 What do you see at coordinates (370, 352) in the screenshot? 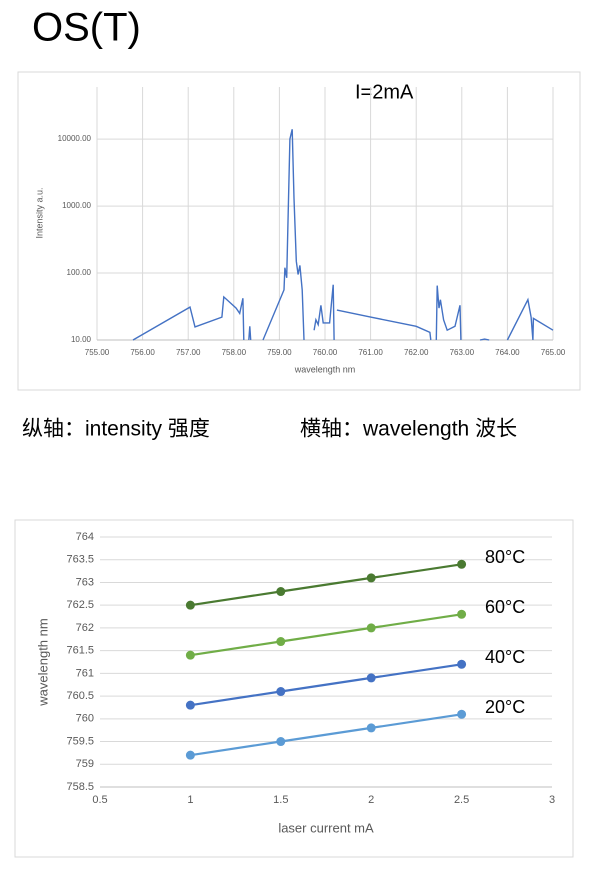
I see `x-tick-label: 761.00` at bounding box center [370, 352].